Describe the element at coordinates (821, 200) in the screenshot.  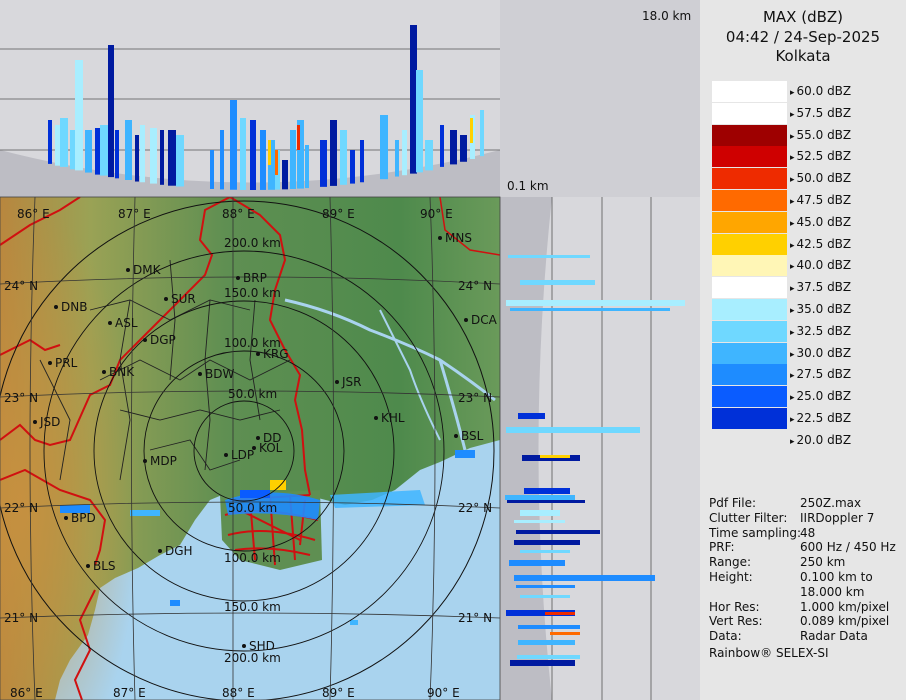
I see `legend-value: 47.5 dBZ` at that location.